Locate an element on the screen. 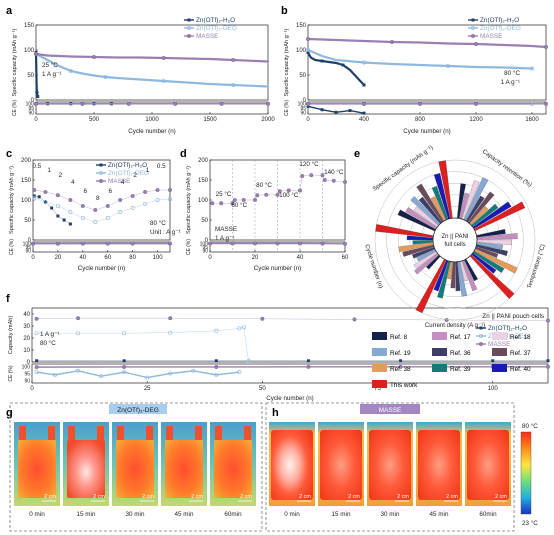 Image resolution: width=554 pixels, height=535 pixels. chart-title: Zn || PANI pouch cells is located at coordinates (513, 316).